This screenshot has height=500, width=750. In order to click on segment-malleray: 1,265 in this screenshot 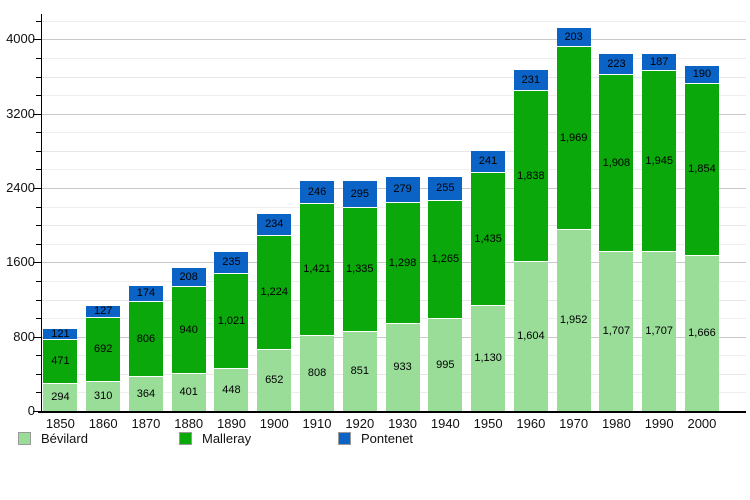, I will do `click(445, 260)`.